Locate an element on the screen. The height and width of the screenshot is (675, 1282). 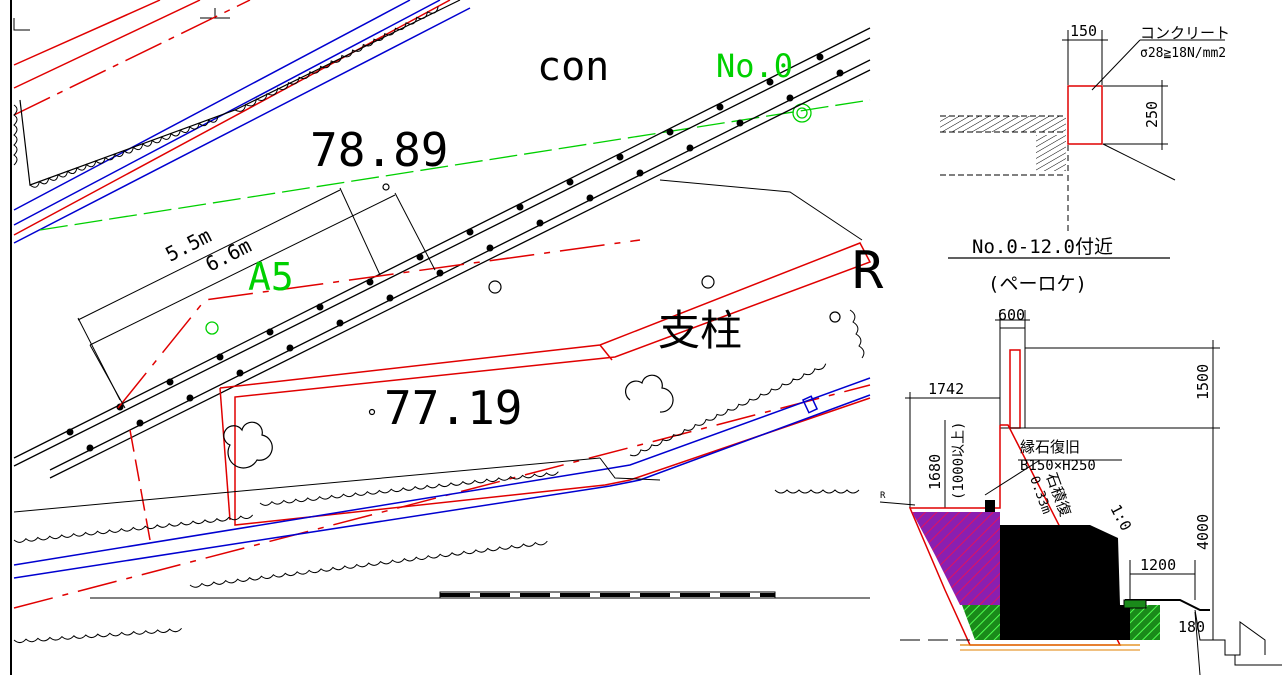
center-line is located at coordinates (455, 165).